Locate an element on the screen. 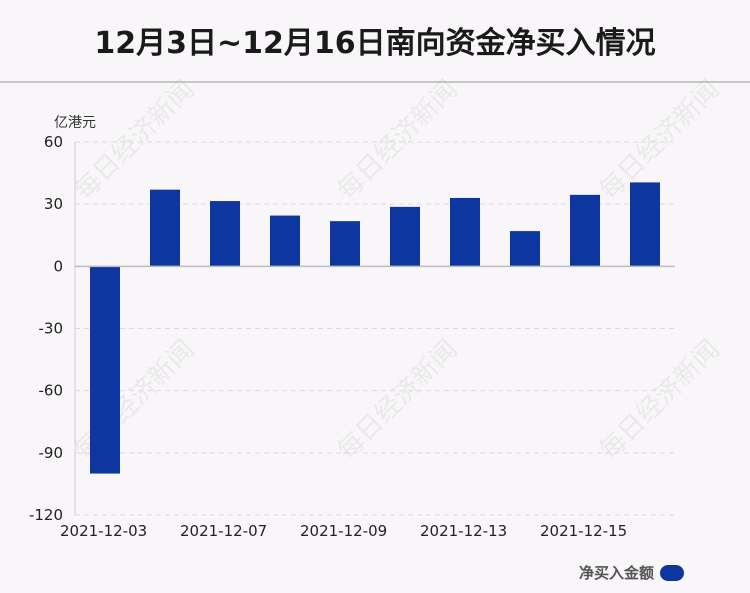 Image resolution: width=750 pixels, height=593 pixels. y-tick-label-3: -30 is located at coordinates (51, 329).